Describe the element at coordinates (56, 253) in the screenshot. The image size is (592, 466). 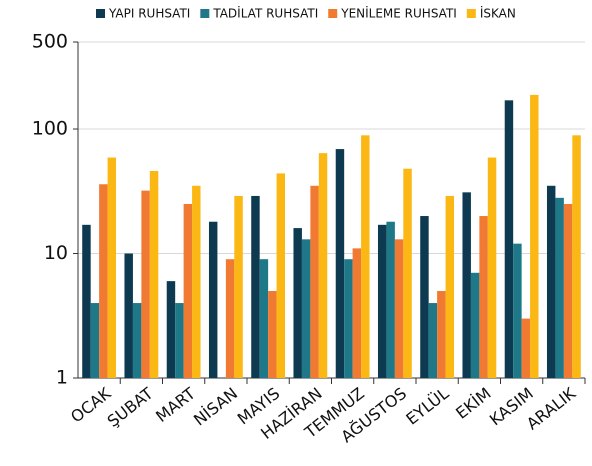
I see `y-tick-label: 10` at that location.